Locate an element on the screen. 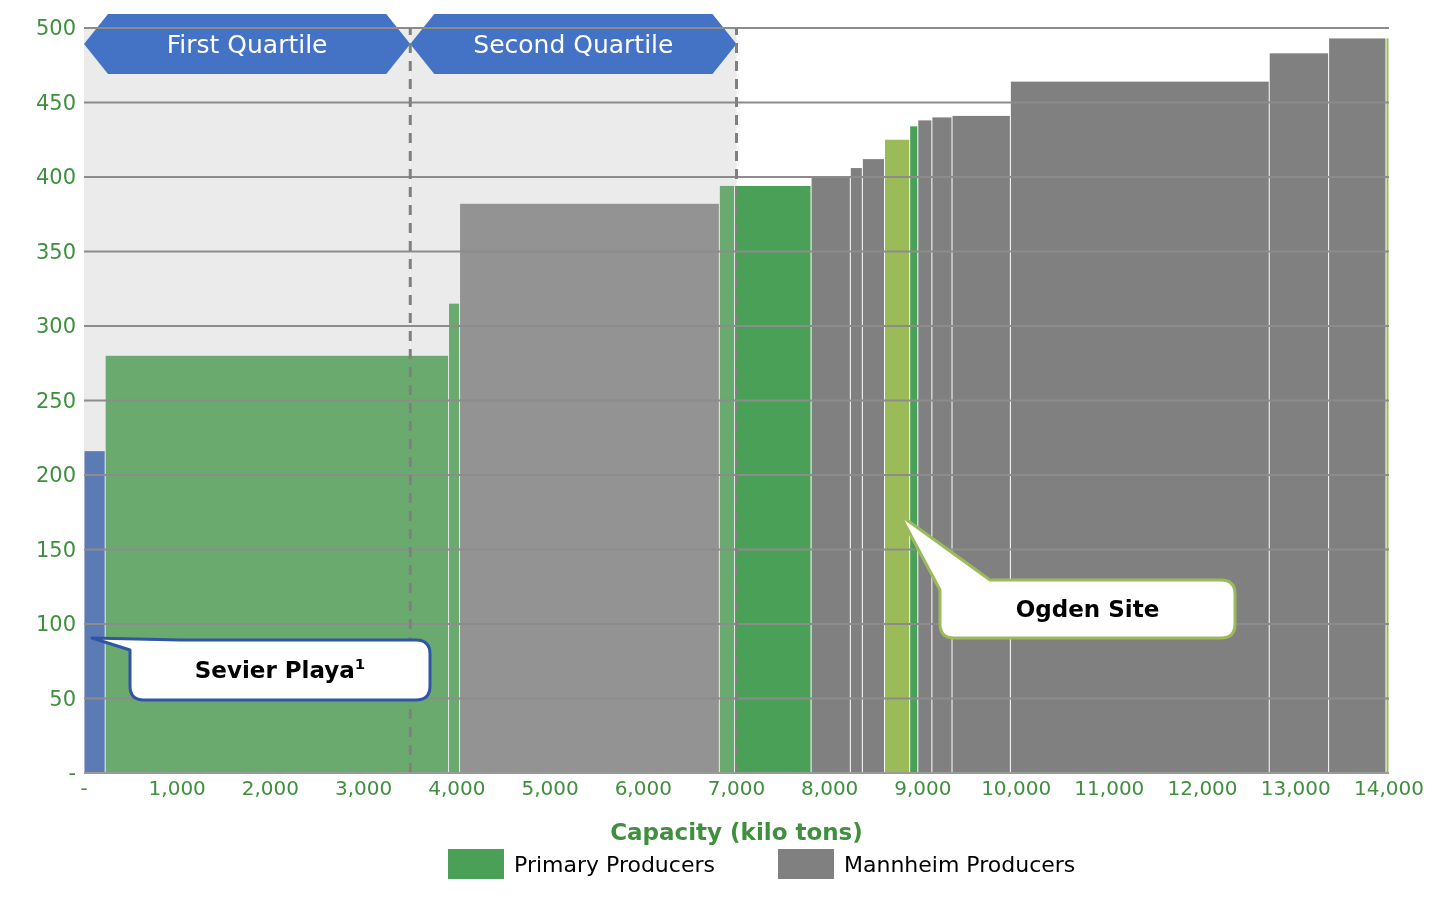 The height and width of the screenshot is (897, 1432). x-tick-label: 7,000 is located at coordinates (736, 788).